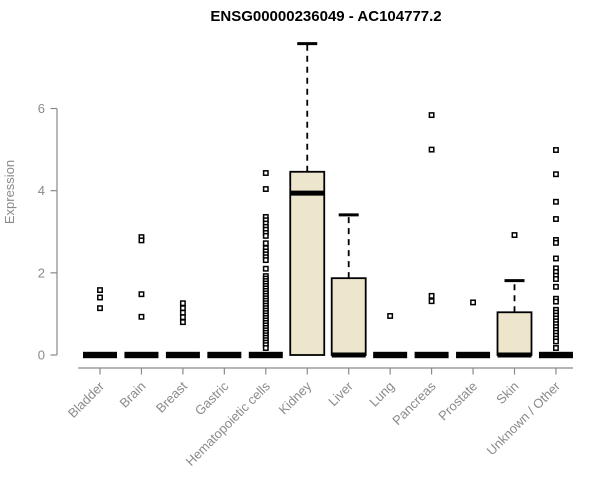 Image resolution: width=600 pixels, height=500 pixels. What do you see at coordinates (41, 272) in the screenshot?
I see `y-tick-label: 2` at bounding box center [41, 272].